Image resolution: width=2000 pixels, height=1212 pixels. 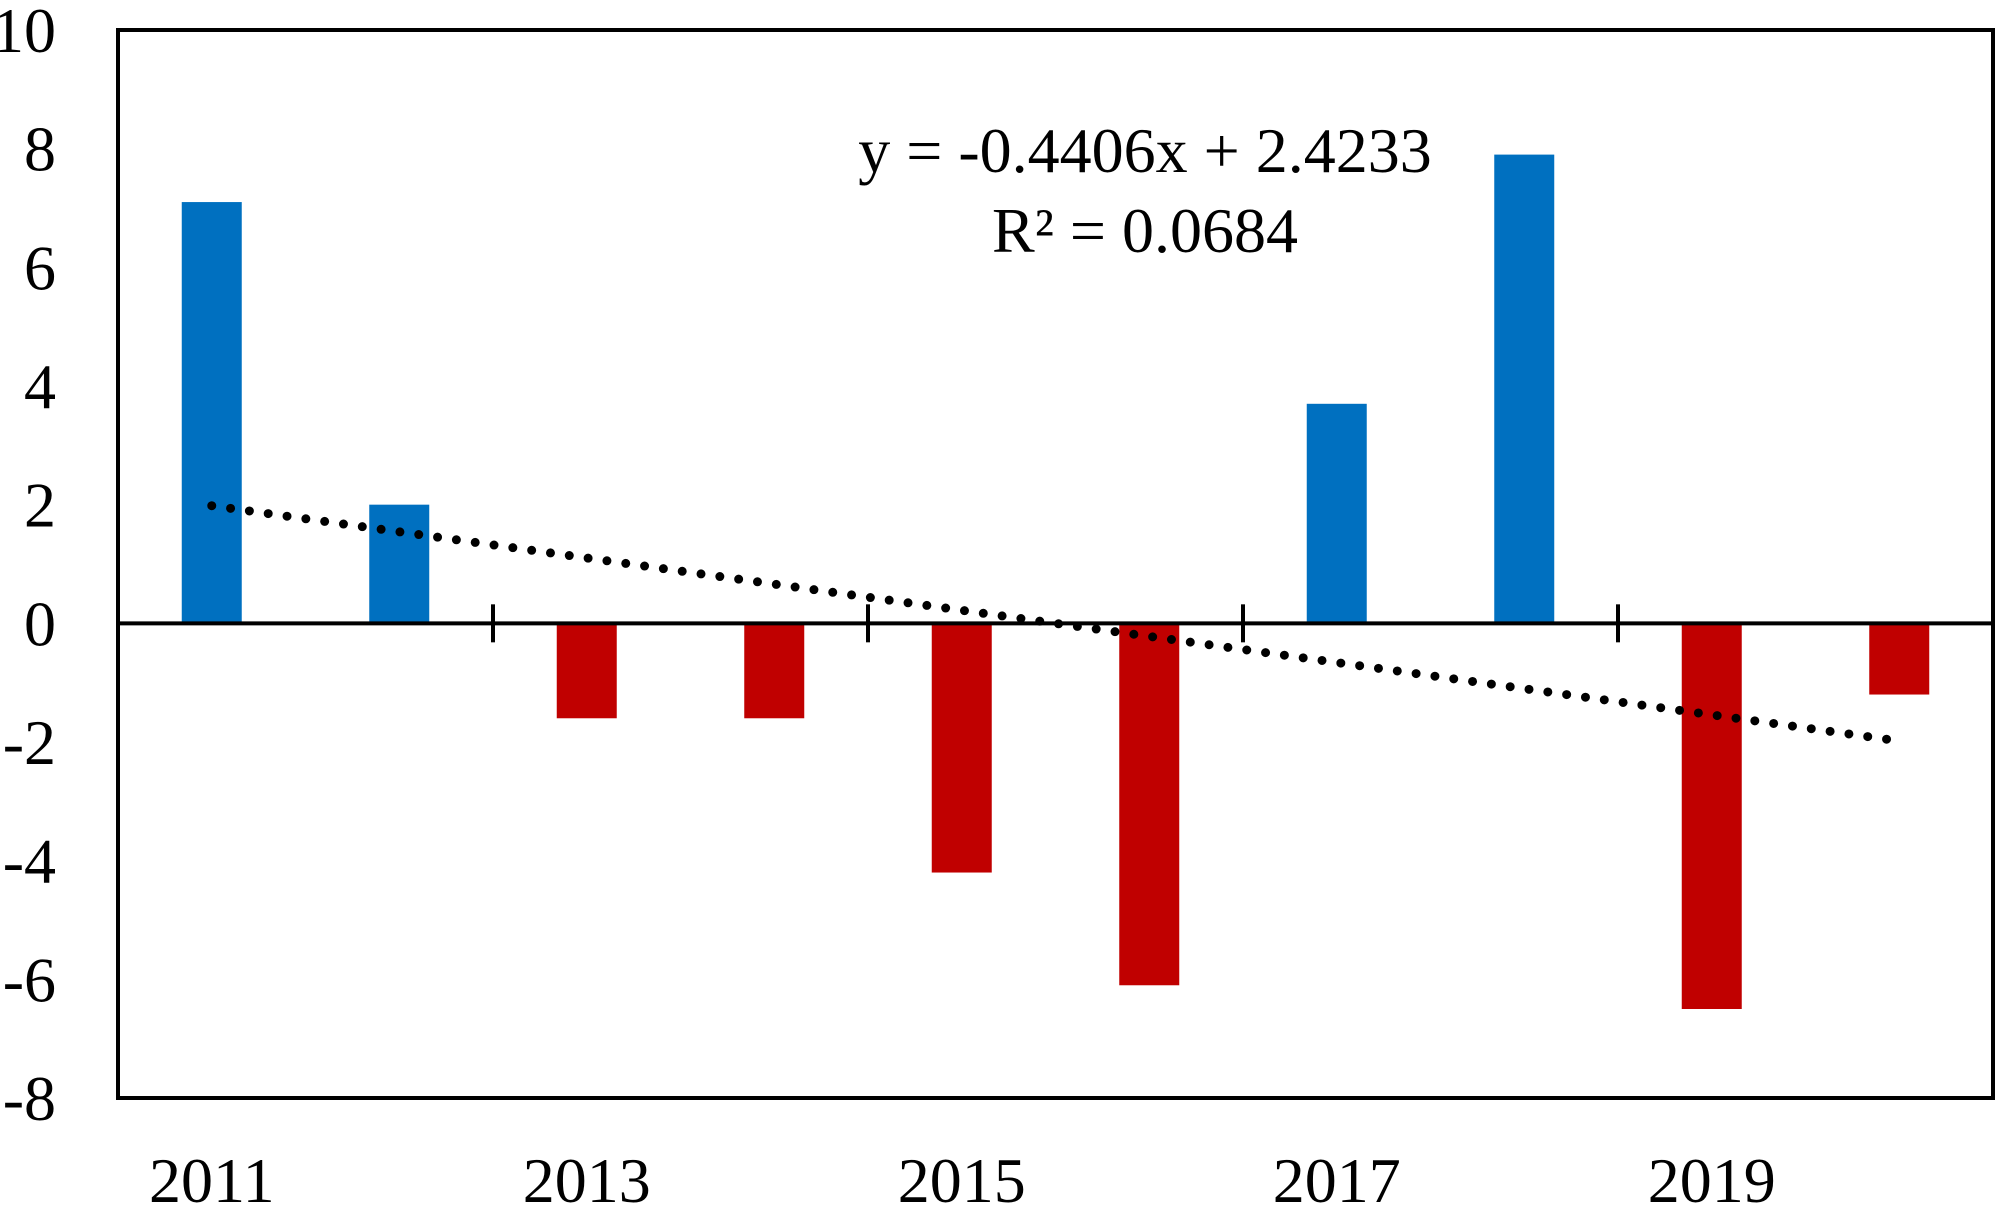 What do you see at coordinates (40, 267) in the screenshot?
I see `y-tick-label: 6` at bounding box center [40, 267].